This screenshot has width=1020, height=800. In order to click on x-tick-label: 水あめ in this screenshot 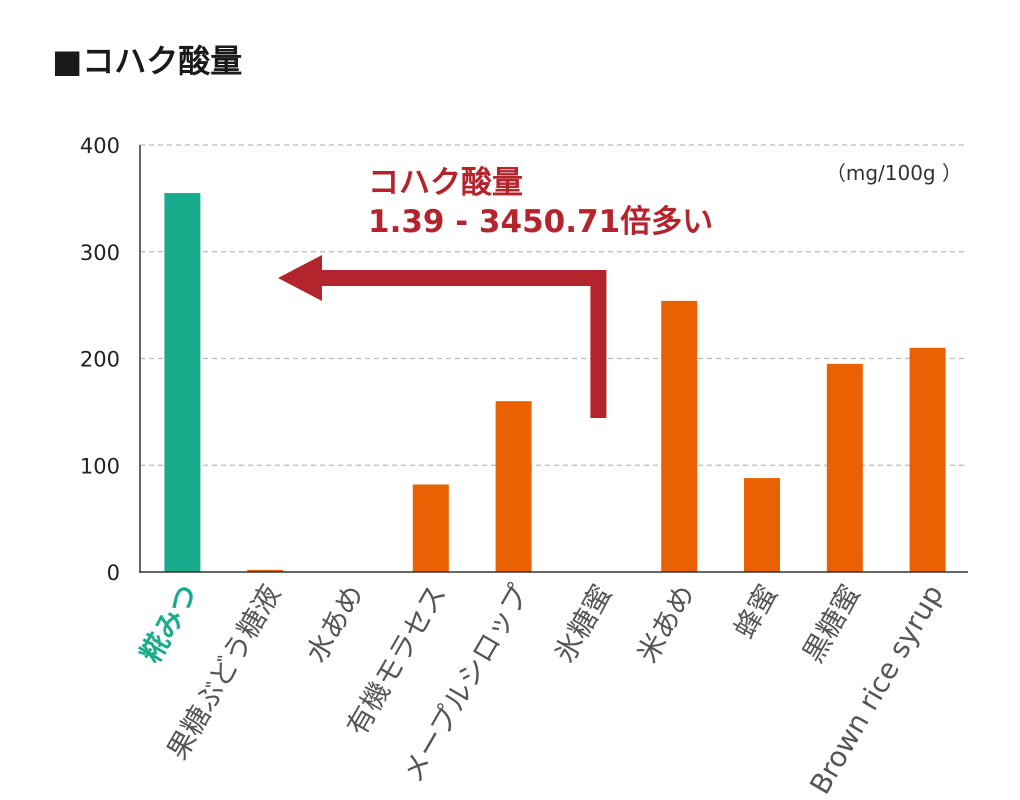, I will do `click(334, 623)`.